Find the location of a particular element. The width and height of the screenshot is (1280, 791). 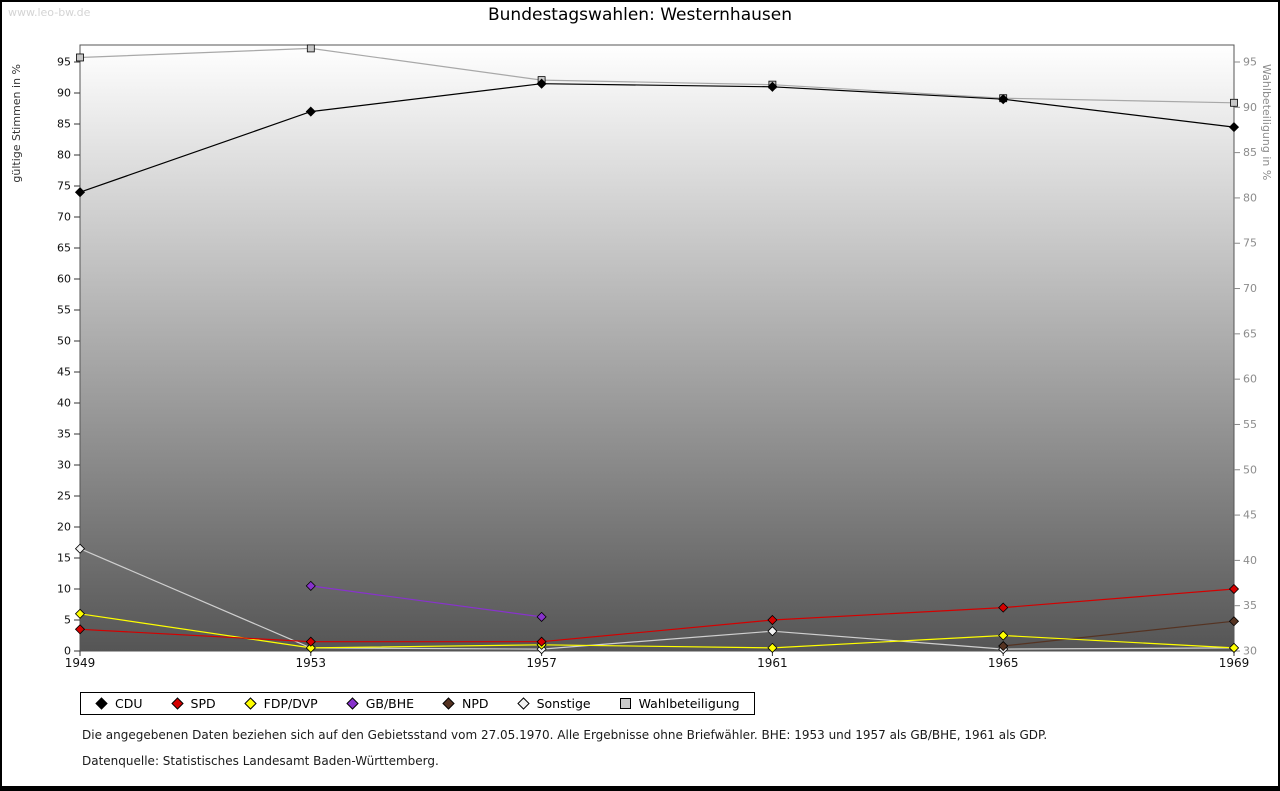

svg-text: 0 is located at coordinates (67, 651).